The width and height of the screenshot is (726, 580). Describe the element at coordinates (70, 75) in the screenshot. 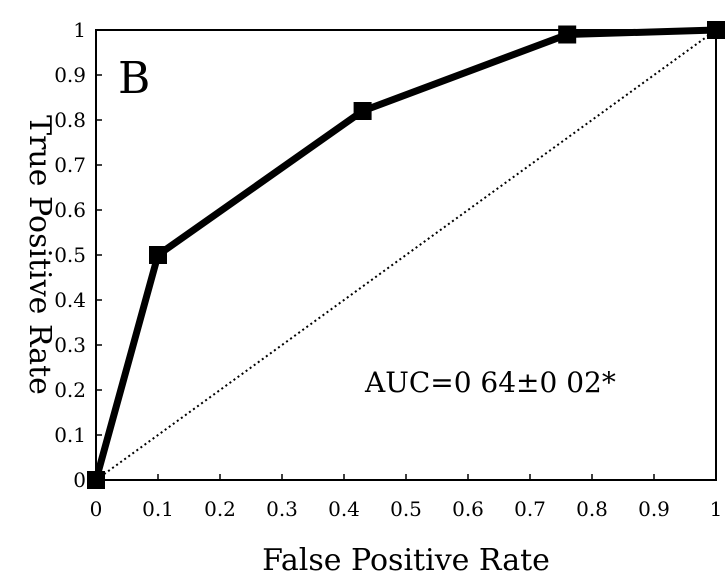

I see `y-tick-label: 0.9` at that location.